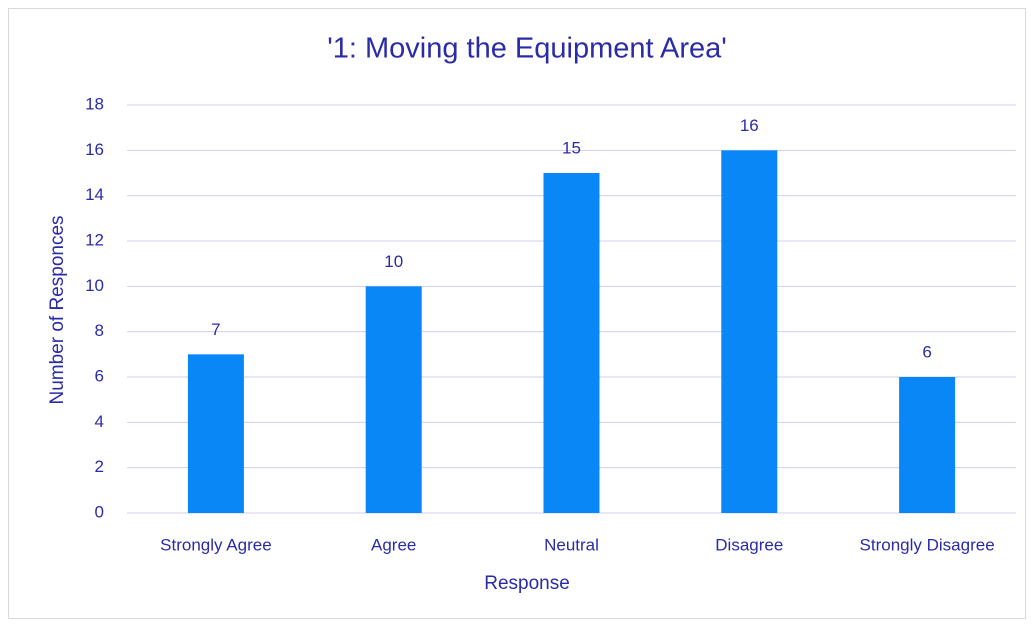  What do you see at coordinates (393, 544) in the screenshot?
I see `x-tick-label: Agree` at bounding box center [393, 544].